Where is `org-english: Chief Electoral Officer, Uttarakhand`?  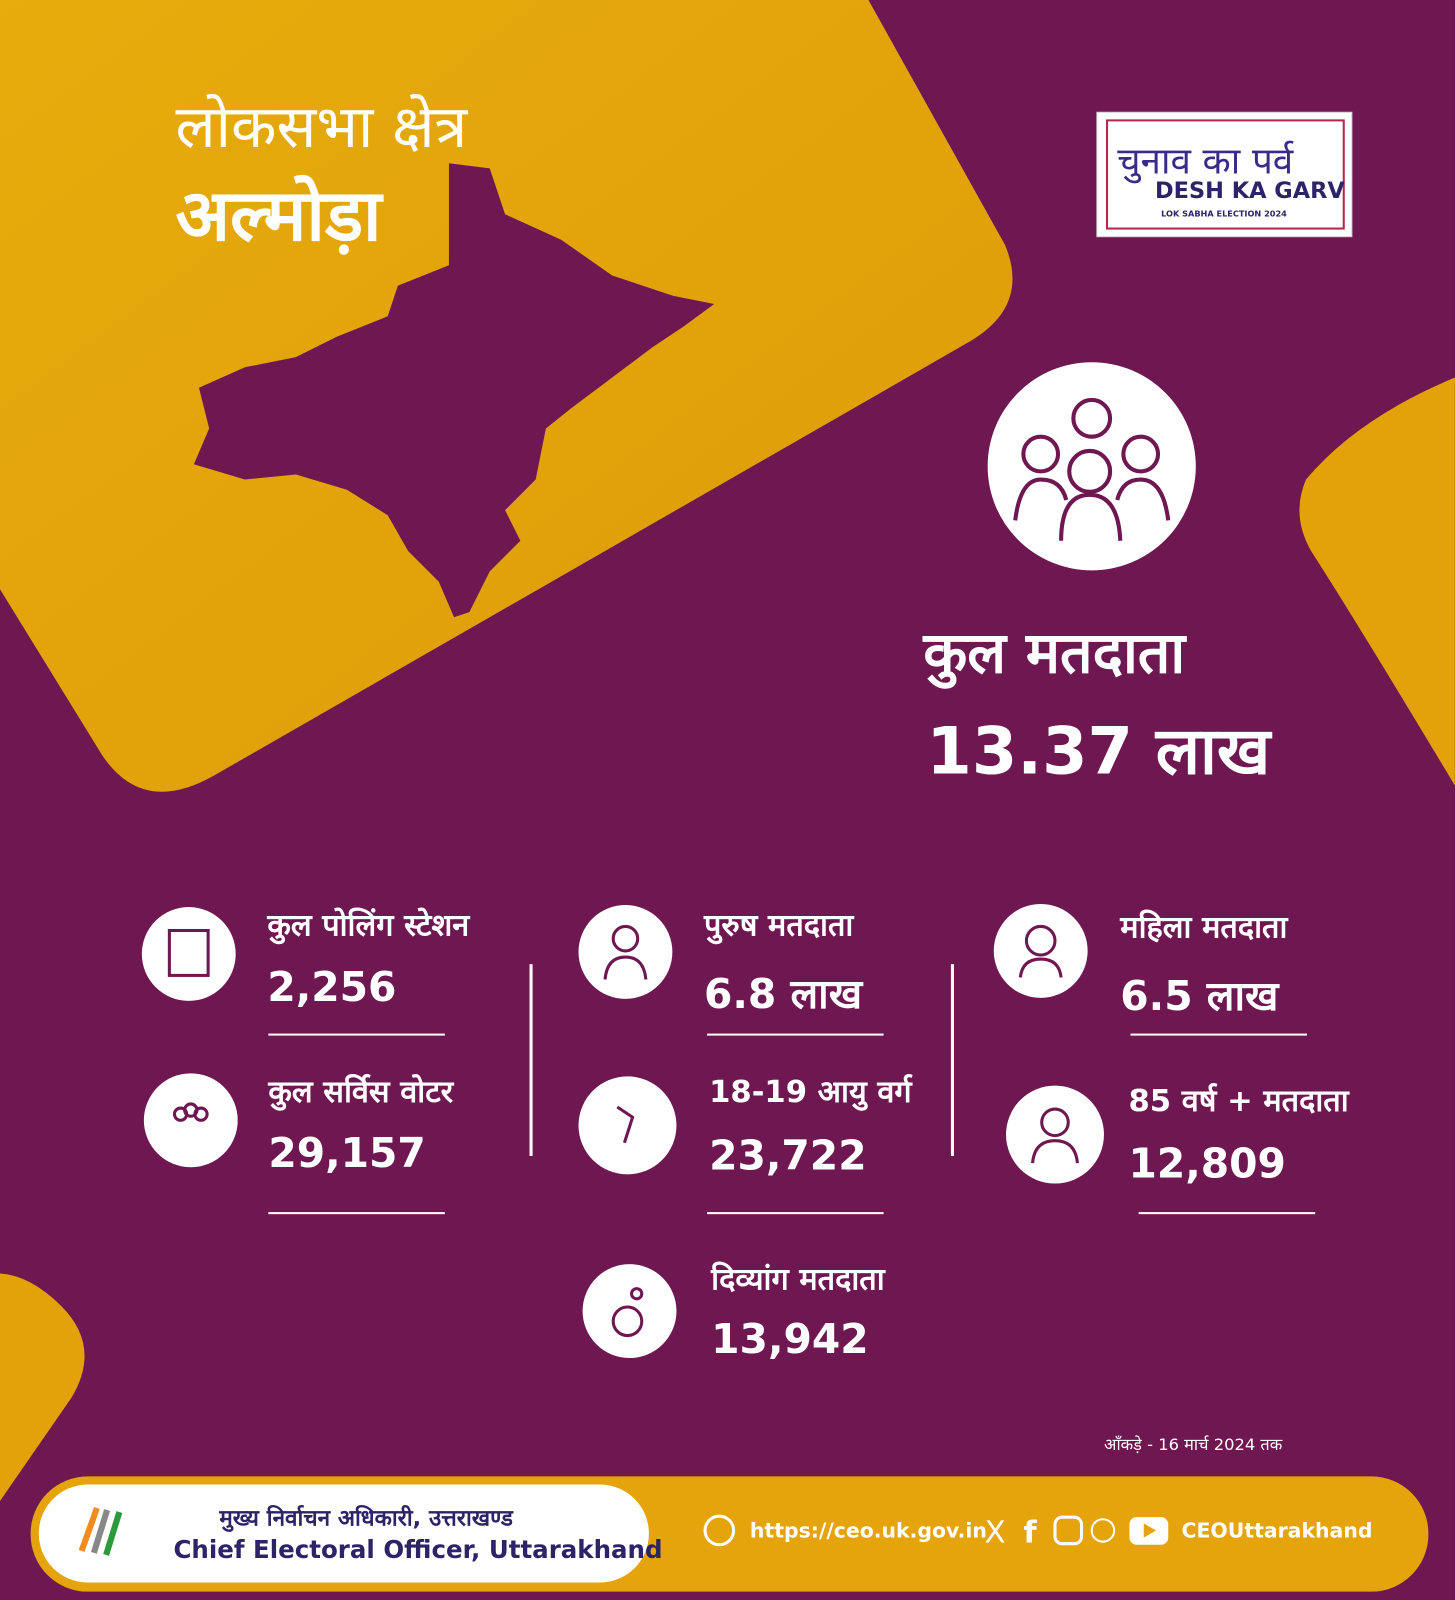 org-english: Chief Electoral Officer, Uttarakhand is located at coordinates (418, 1550).